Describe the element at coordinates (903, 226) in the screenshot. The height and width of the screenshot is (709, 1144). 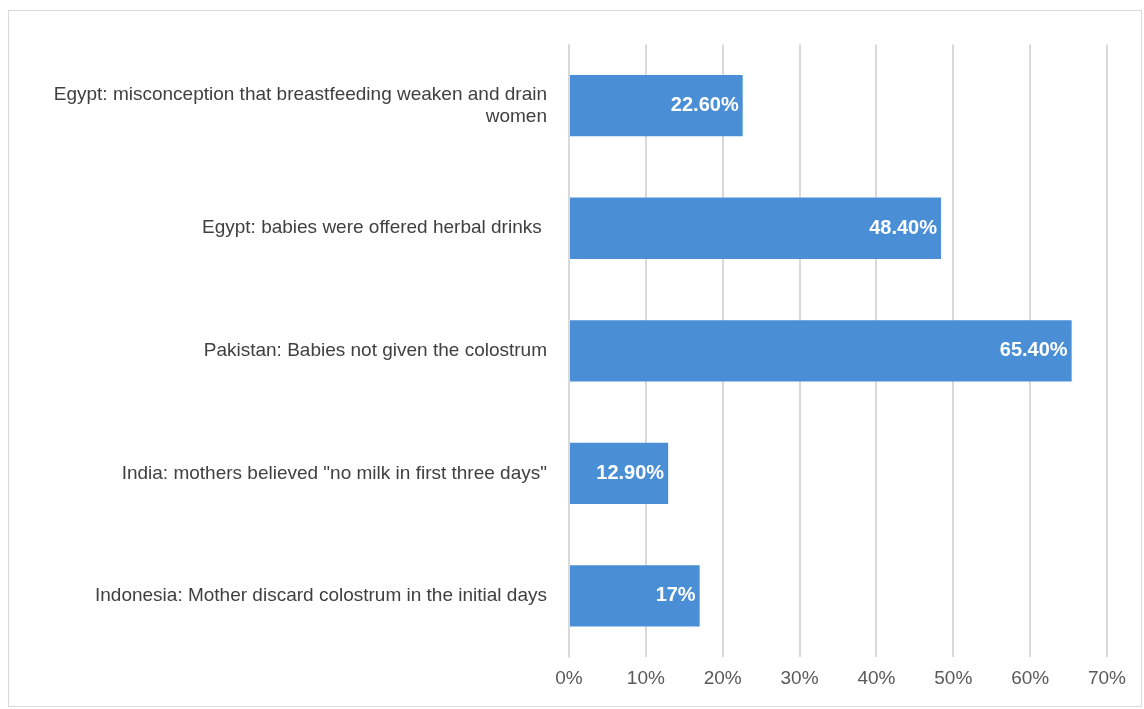
I see `data-label: 48.40%` at that location.